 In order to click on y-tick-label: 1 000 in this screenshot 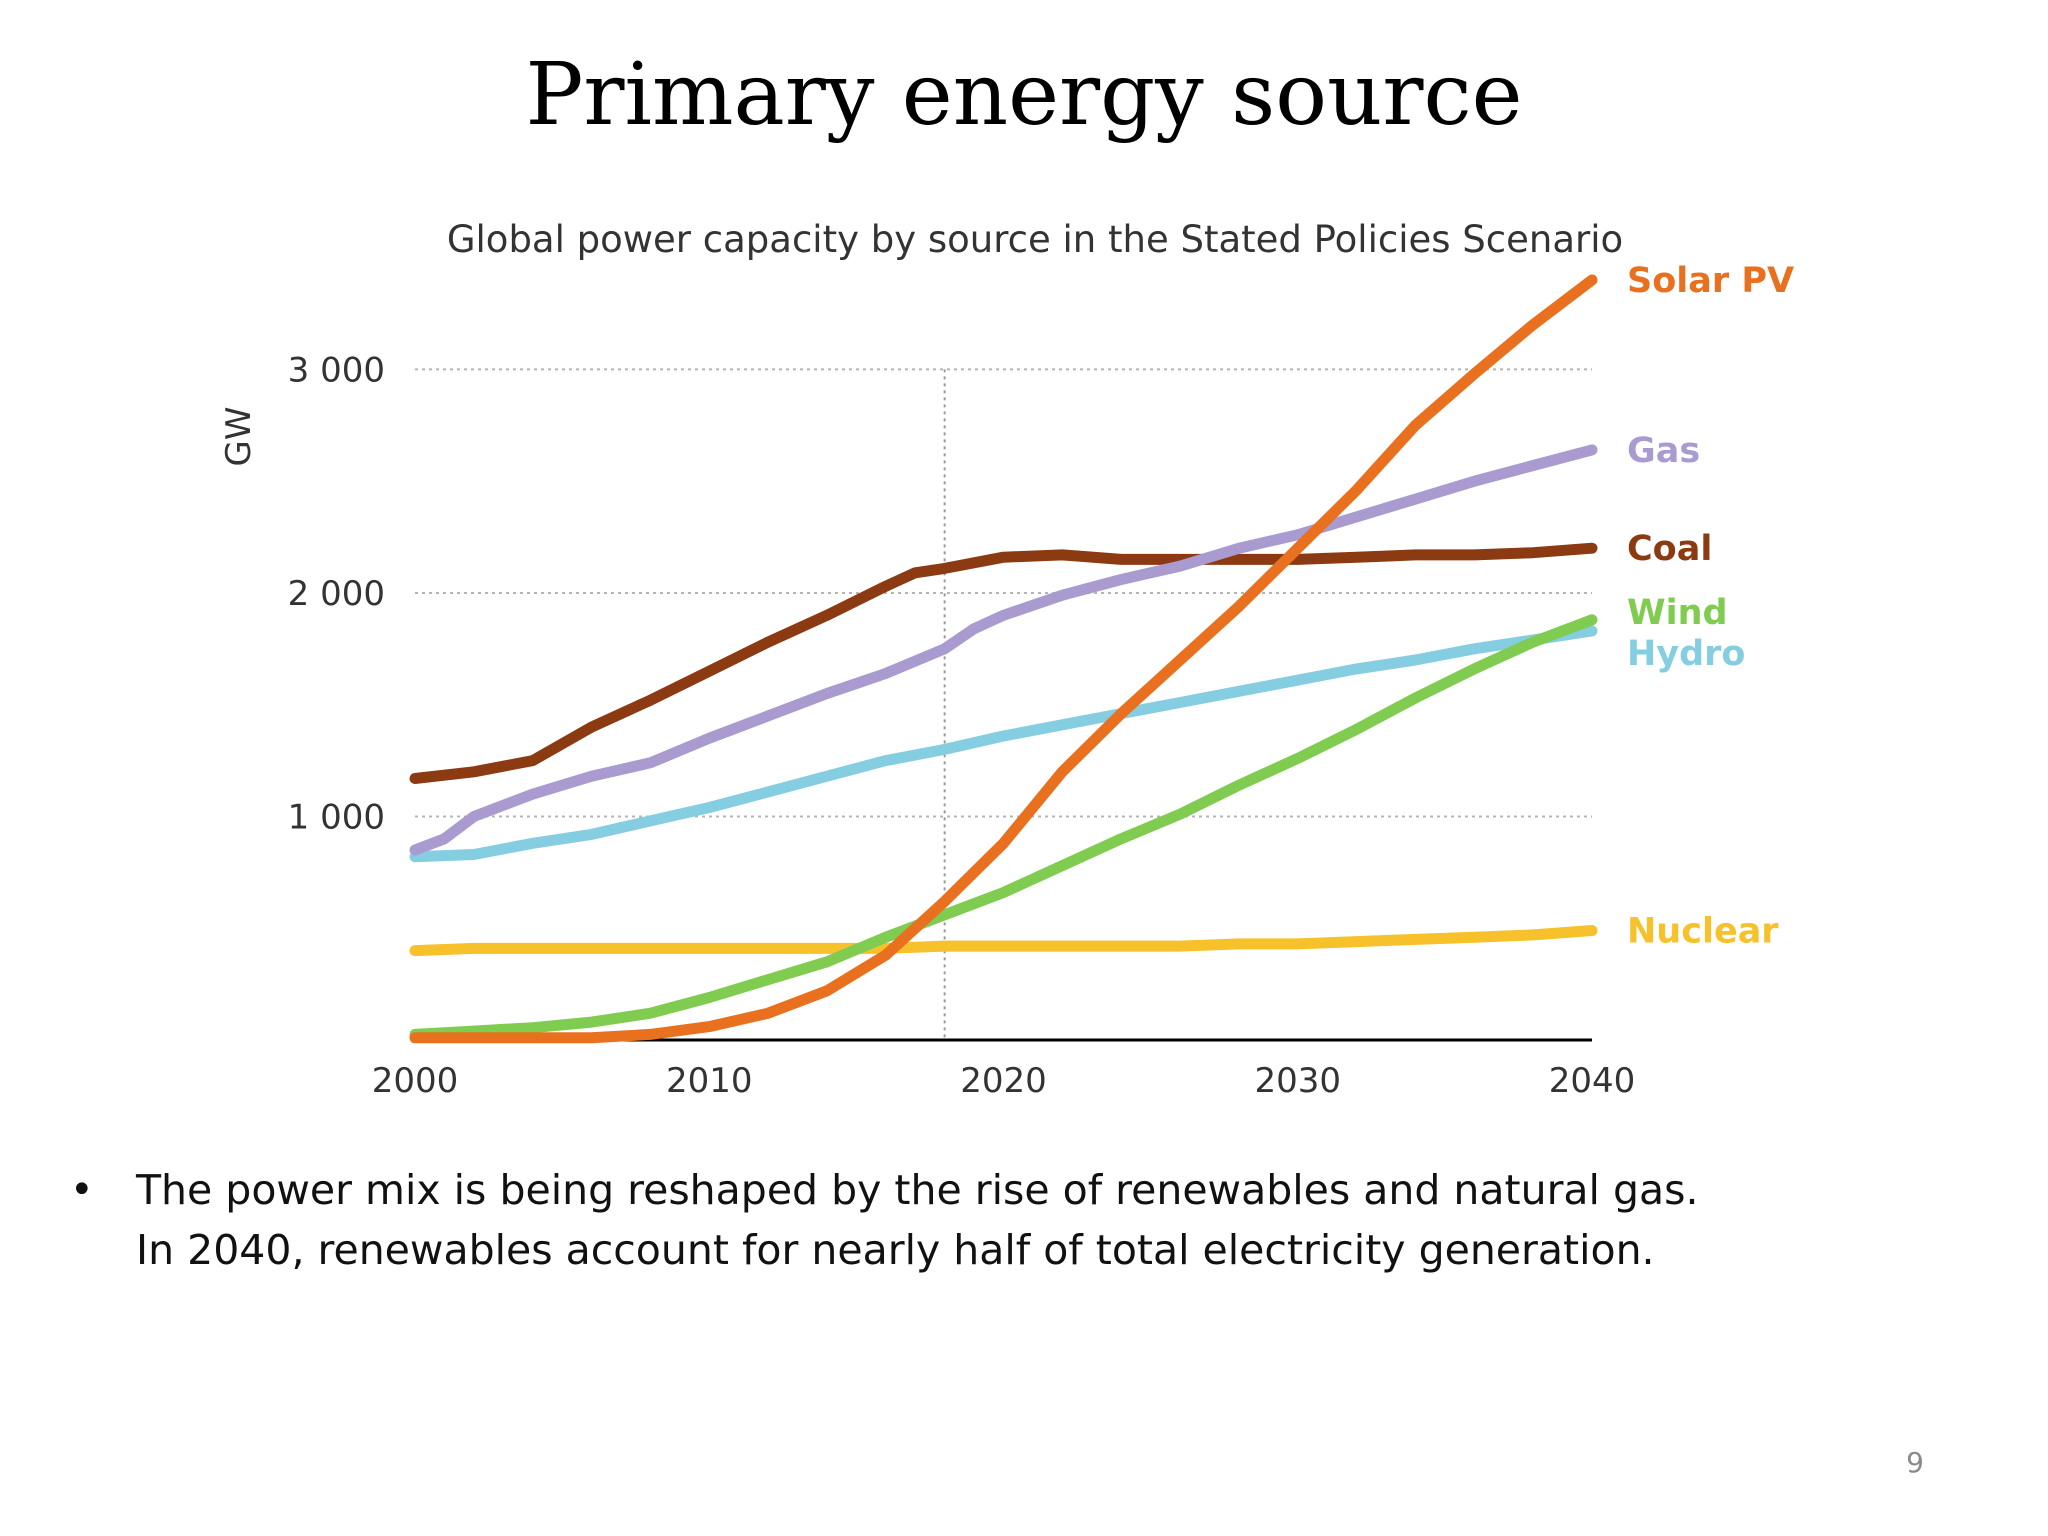, I will do `click(336, 817)`.